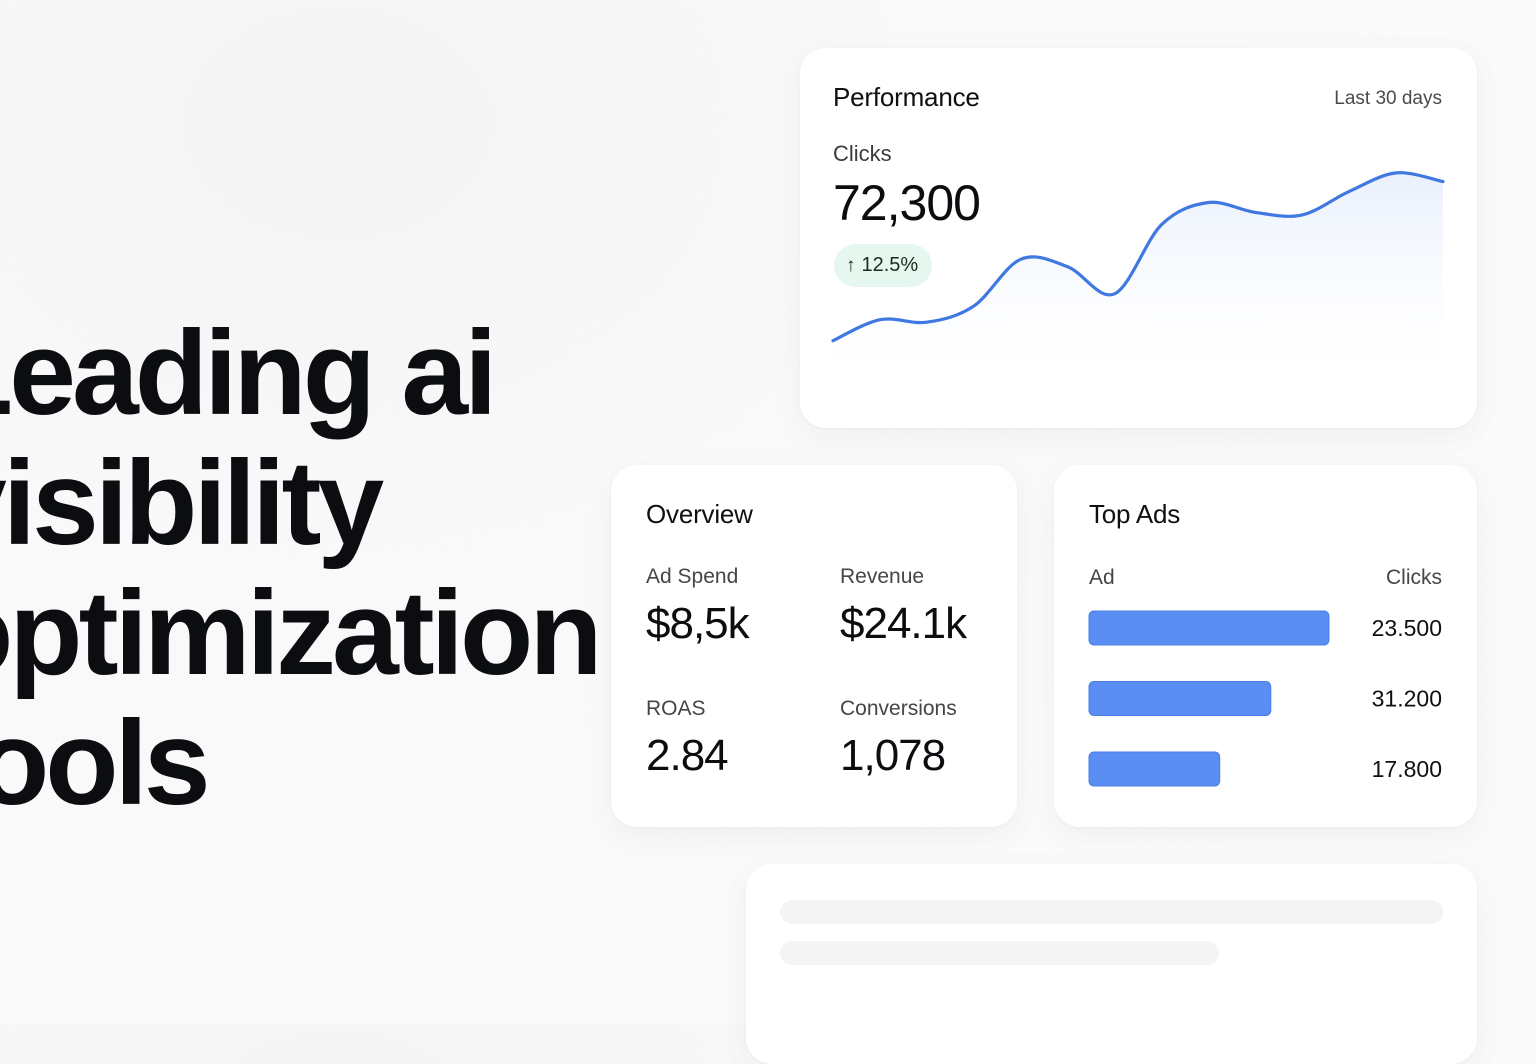 The height and width of the screenshot is (1064, 1536). What do you see at coordinates (105, 763) in the screenshot?
I see `hero-line-4: tools` at bounding box center [105, 763].